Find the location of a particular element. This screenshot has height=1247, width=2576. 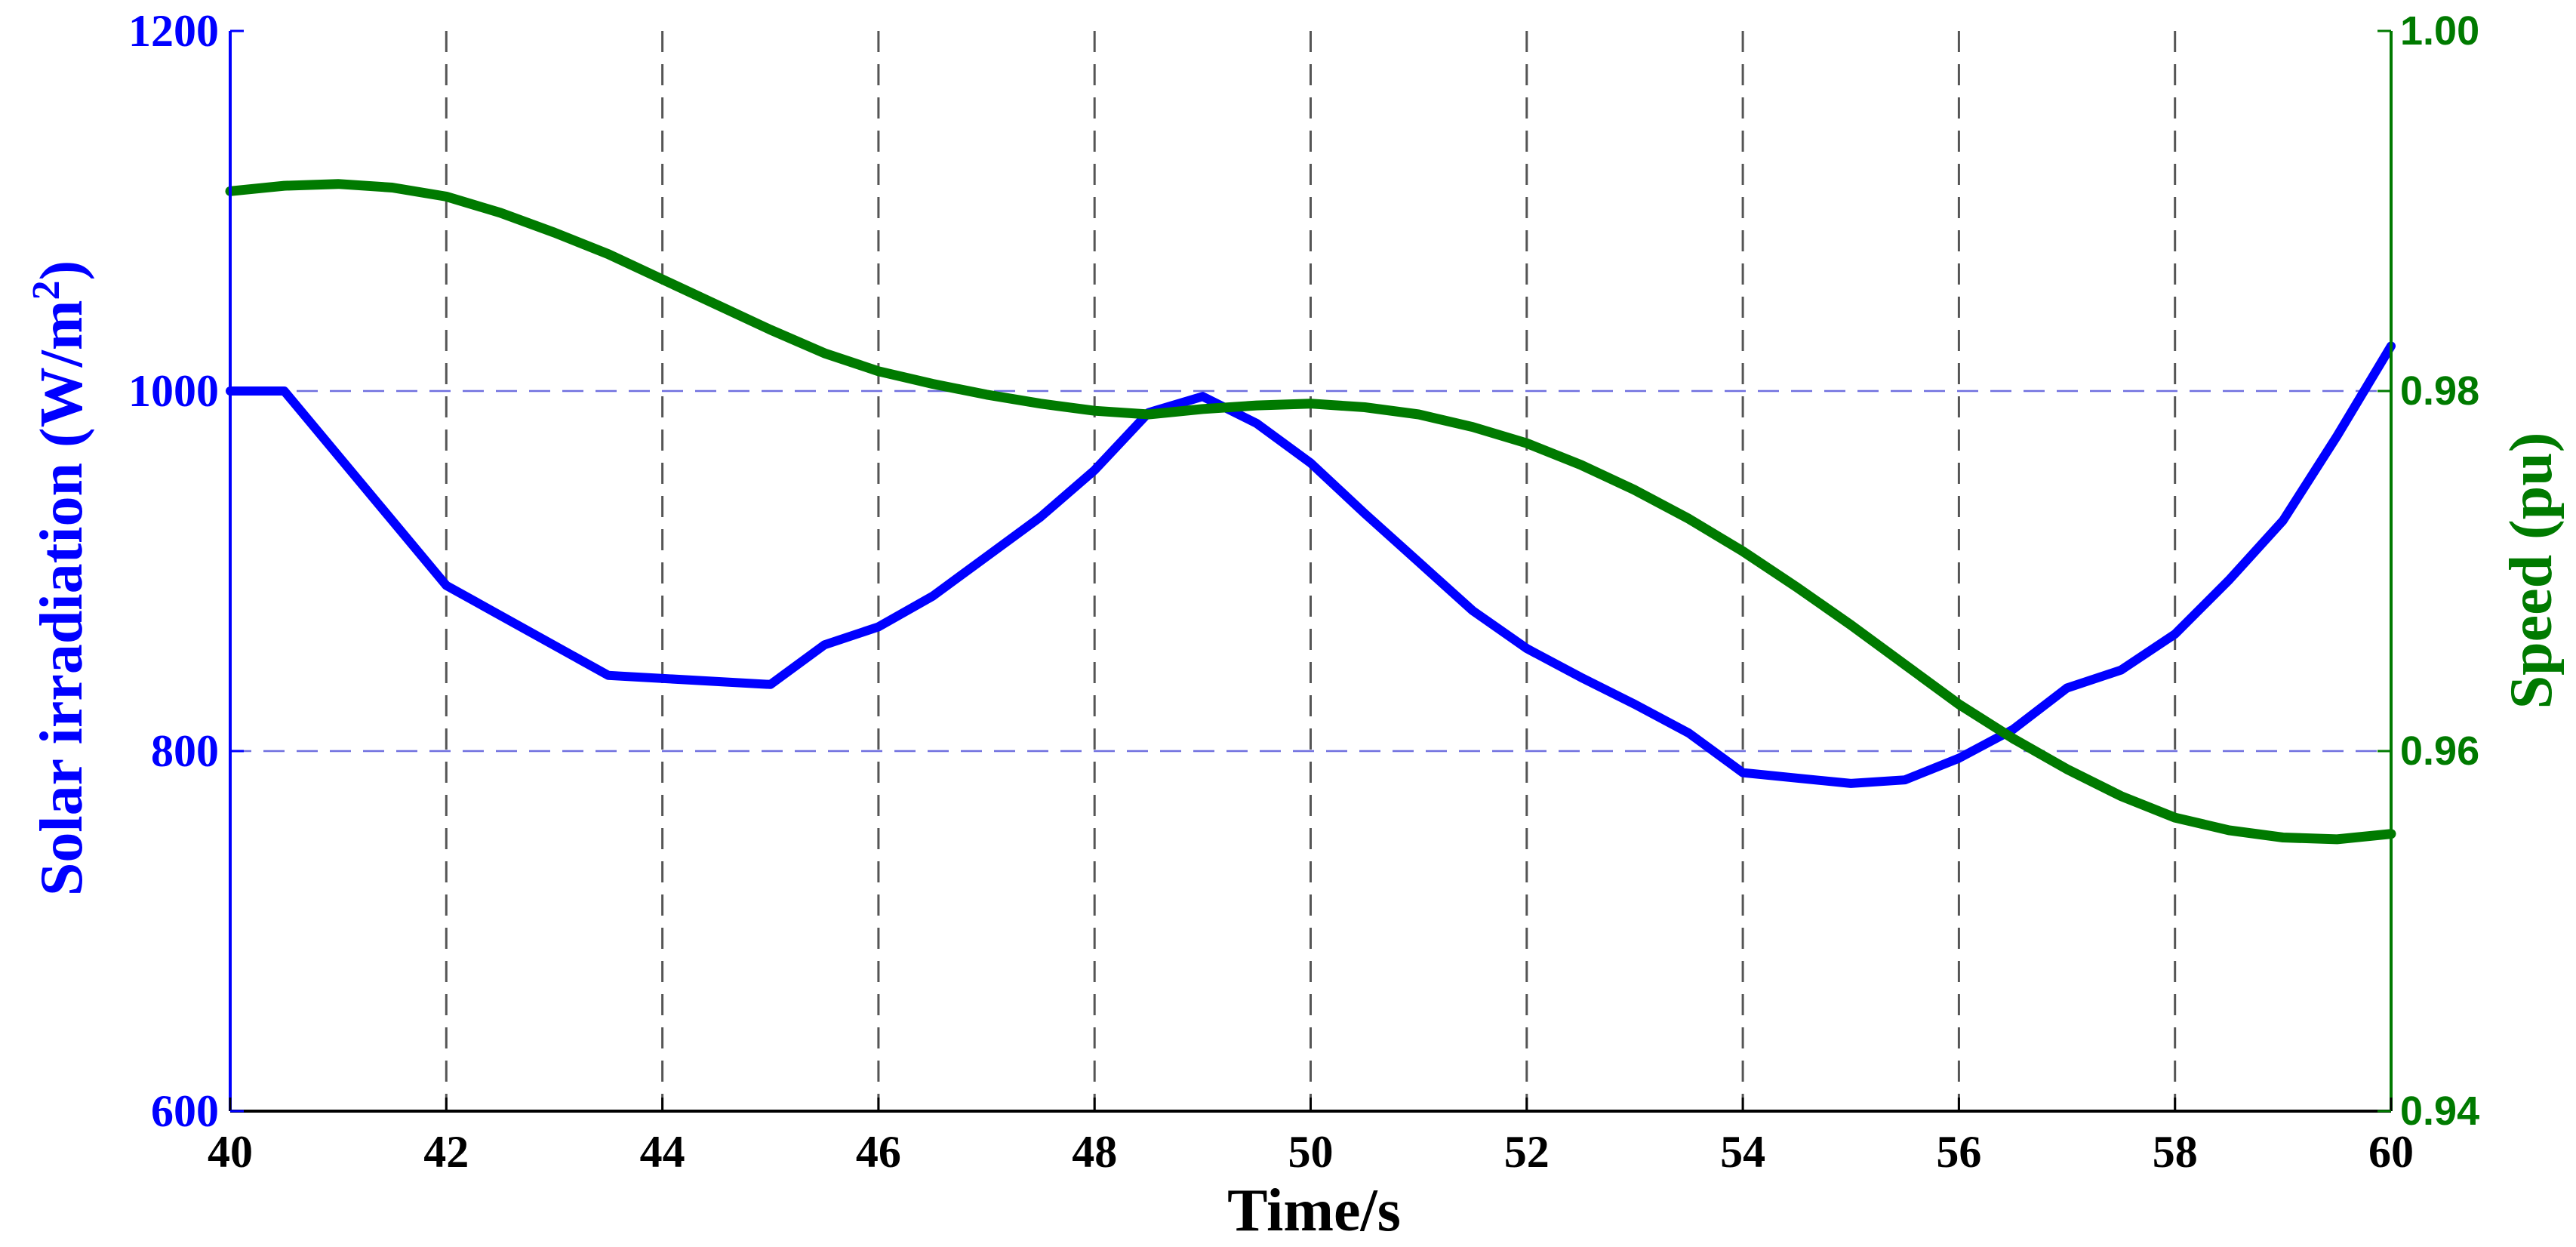

x-tick-label: 52 is located at coordinates (1527, 1152).